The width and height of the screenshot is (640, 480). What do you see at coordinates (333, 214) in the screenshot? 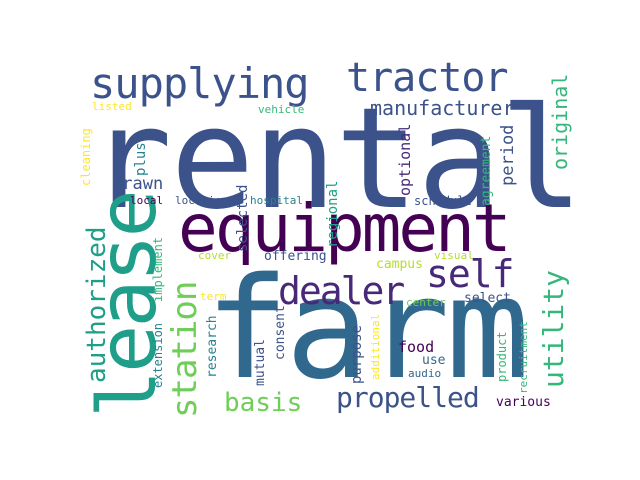
I see `word-regional: regional` at bounding box center [333, 214].